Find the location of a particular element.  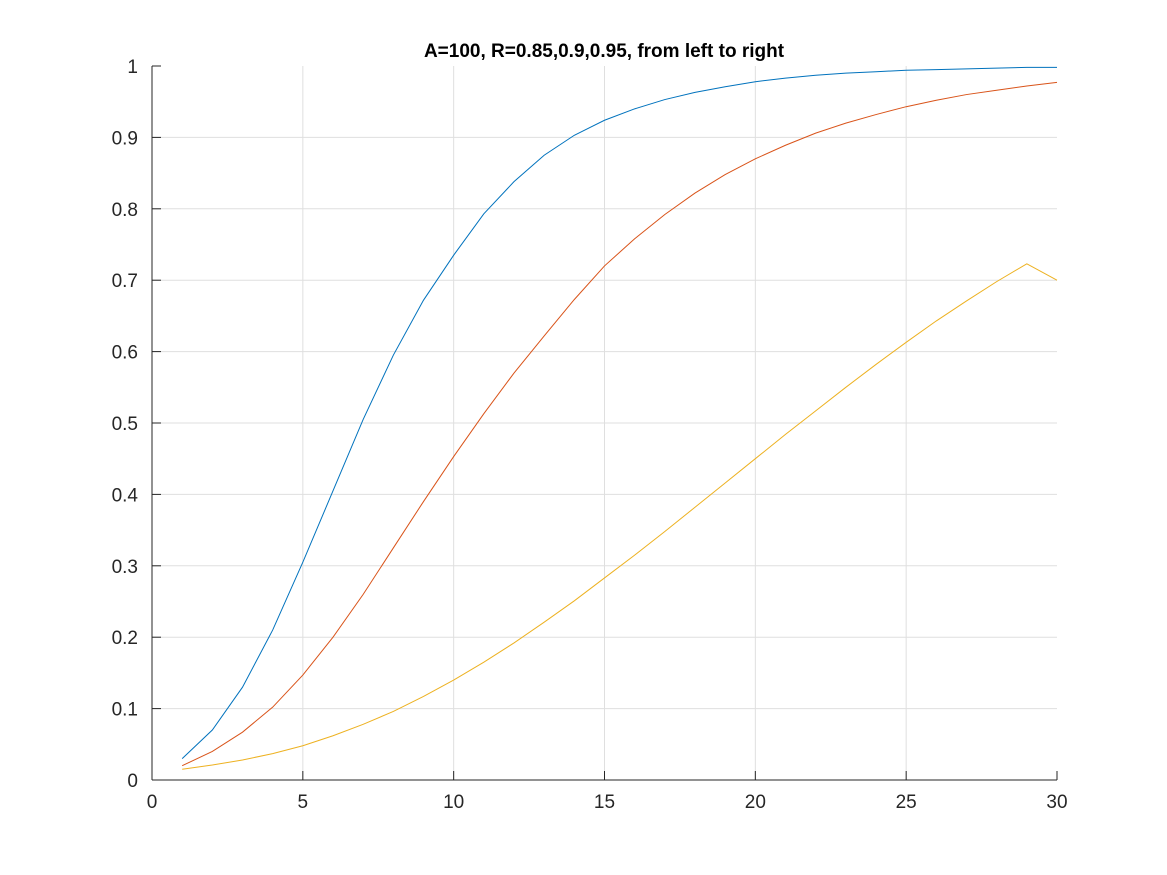

y-tick-label: 0.1 is located at coordinates (125, 710).